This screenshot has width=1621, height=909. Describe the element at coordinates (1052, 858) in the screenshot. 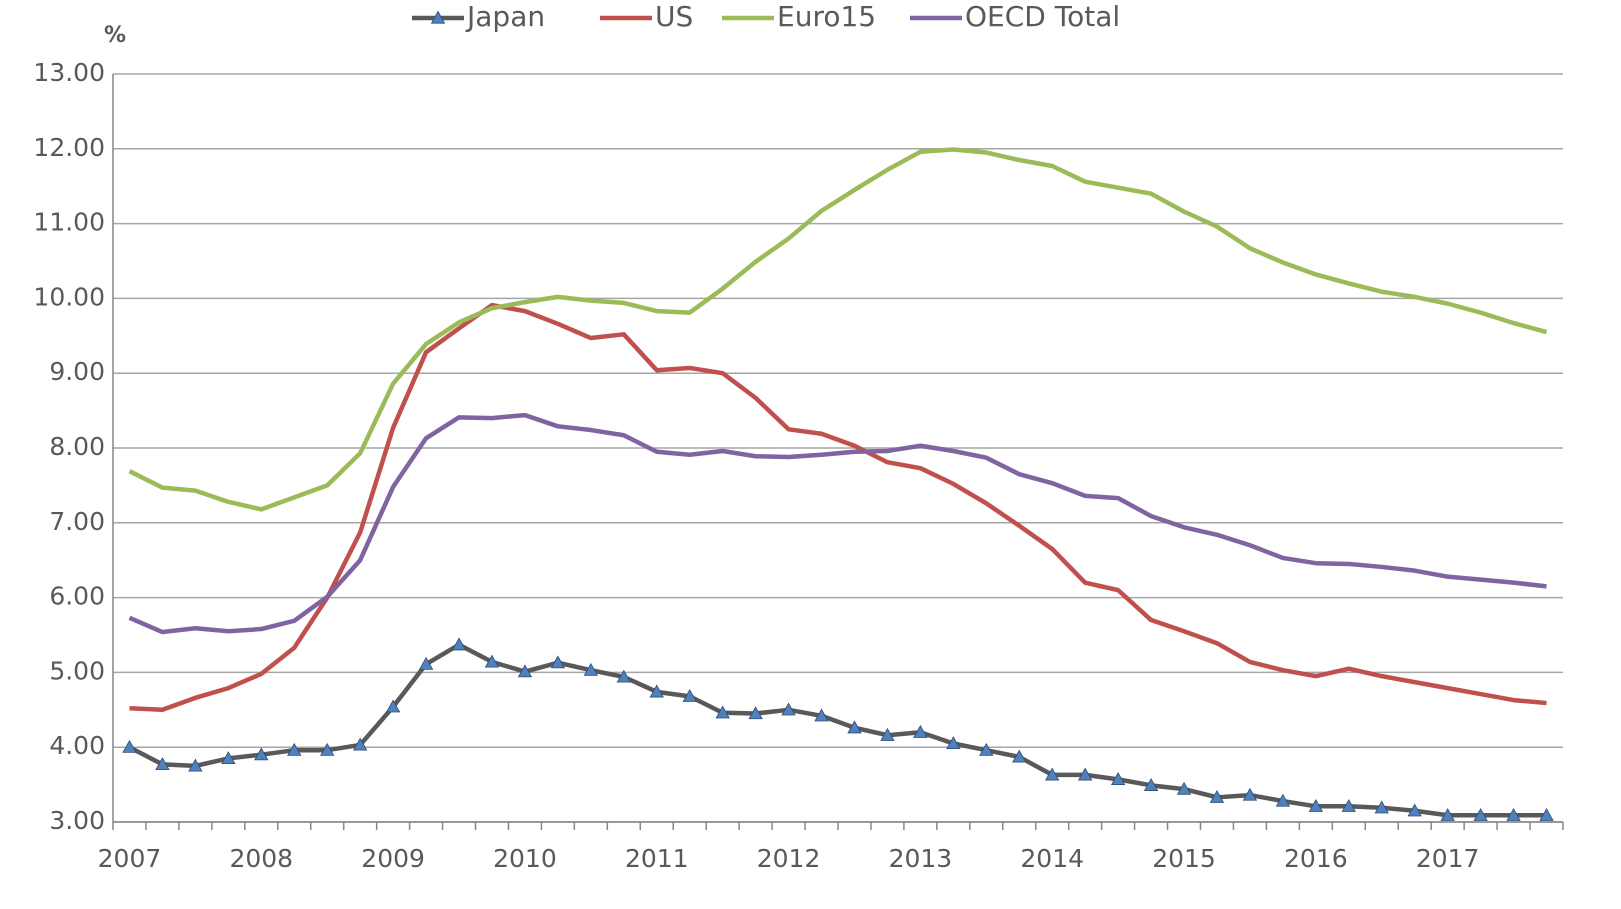

I see `x-tick-label: 2014` at that location.